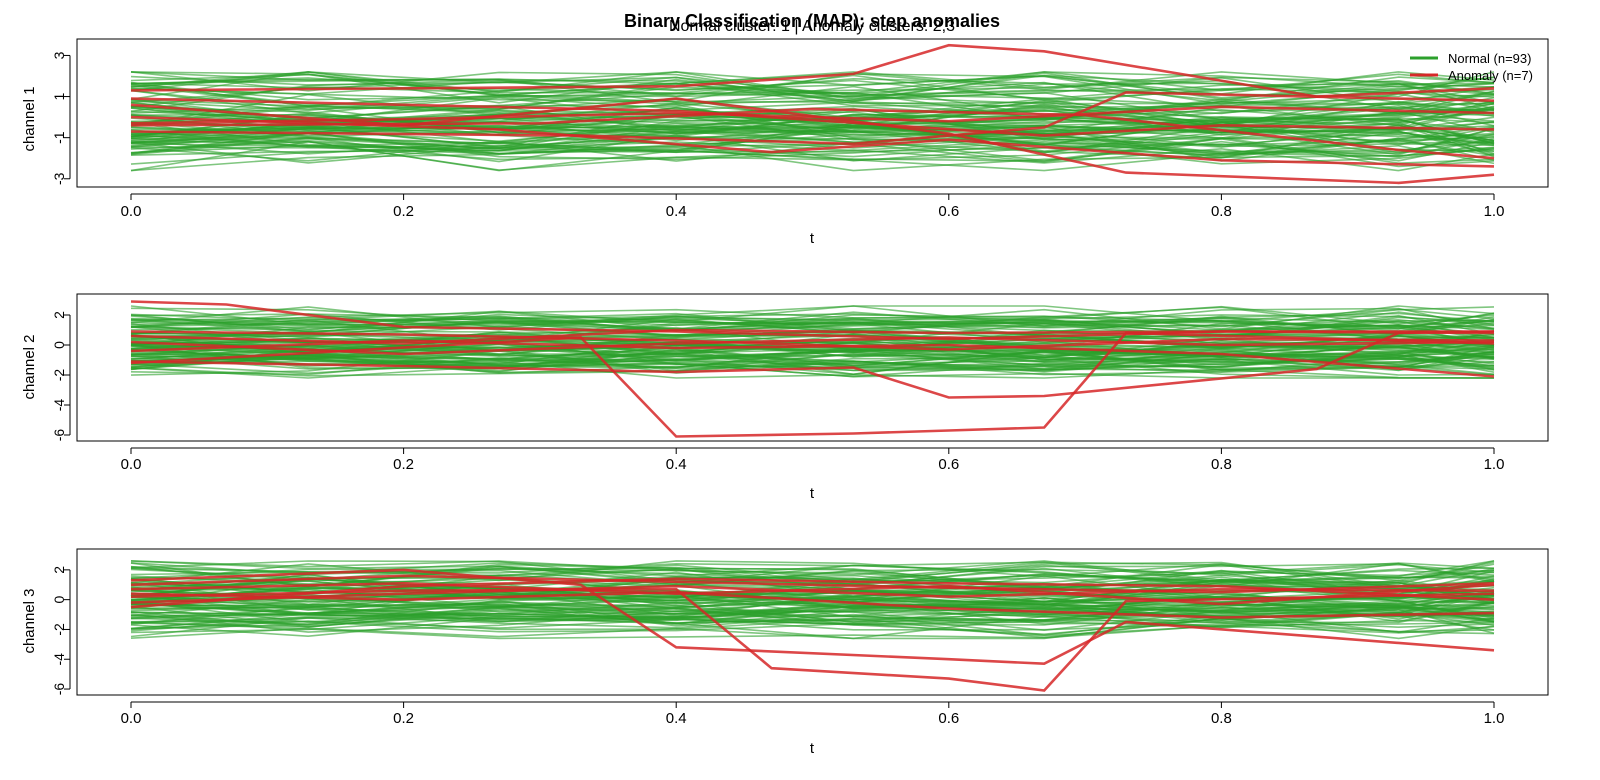 The image size is (1600, 780). I want to click on y-tick-label: 3, so click(59, 55).